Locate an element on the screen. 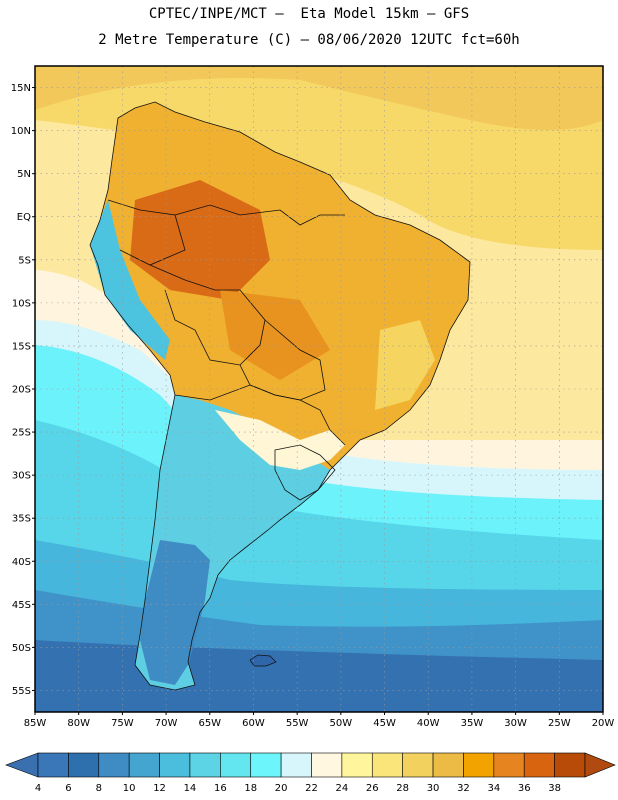 This screenshot has width=618, height=800. colorbar: 4 6 8 10 12 14 16 18 20 22 24 26 28 30 32 34 36 38 is located at coordinates (310, 773).